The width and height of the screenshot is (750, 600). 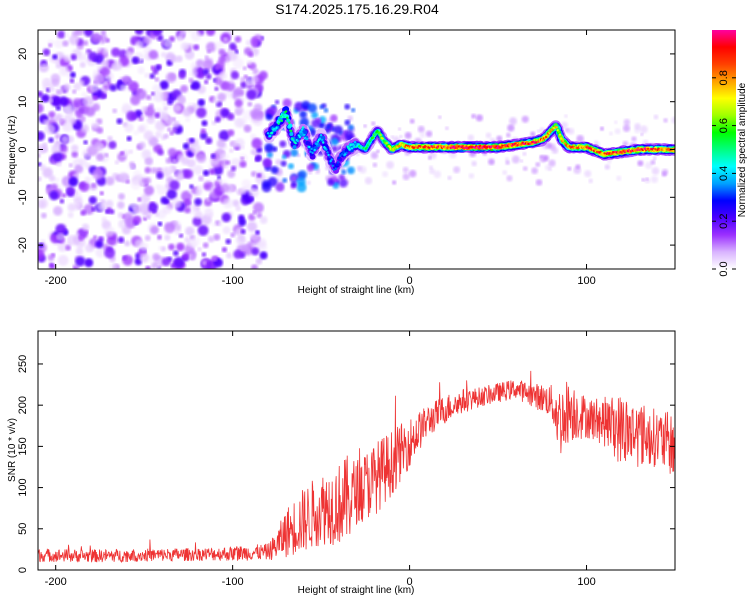 I want to click on x-tick-label: -200, so click(x=56, y=582).